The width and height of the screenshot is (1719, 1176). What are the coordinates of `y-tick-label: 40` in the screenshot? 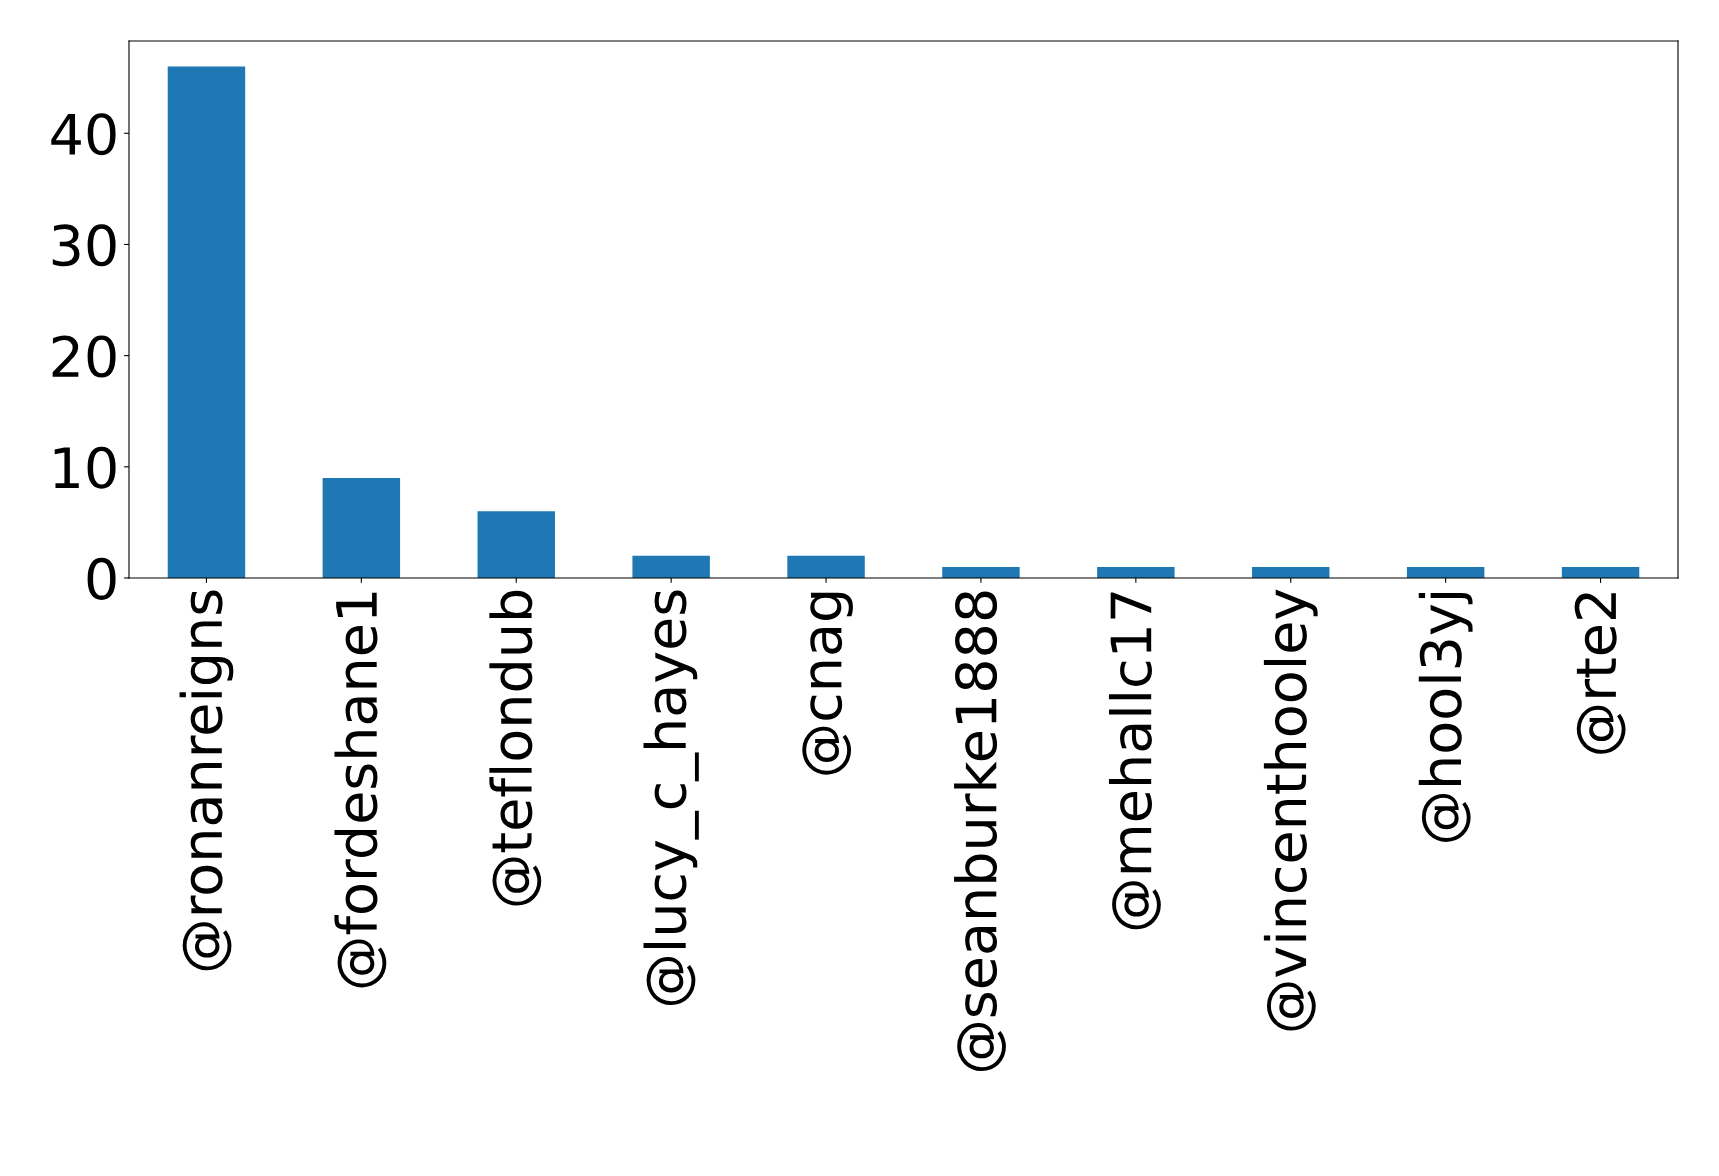 It's located at (83, 134).